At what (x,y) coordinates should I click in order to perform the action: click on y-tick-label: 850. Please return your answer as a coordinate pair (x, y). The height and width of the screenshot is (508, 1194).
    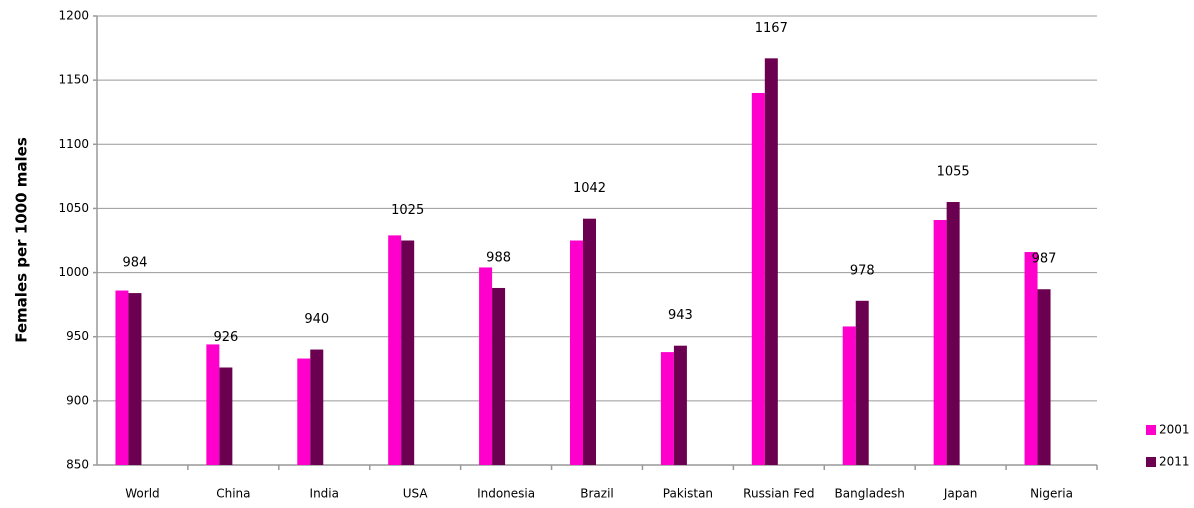
    Looking at the image, I should click on (77, 465).